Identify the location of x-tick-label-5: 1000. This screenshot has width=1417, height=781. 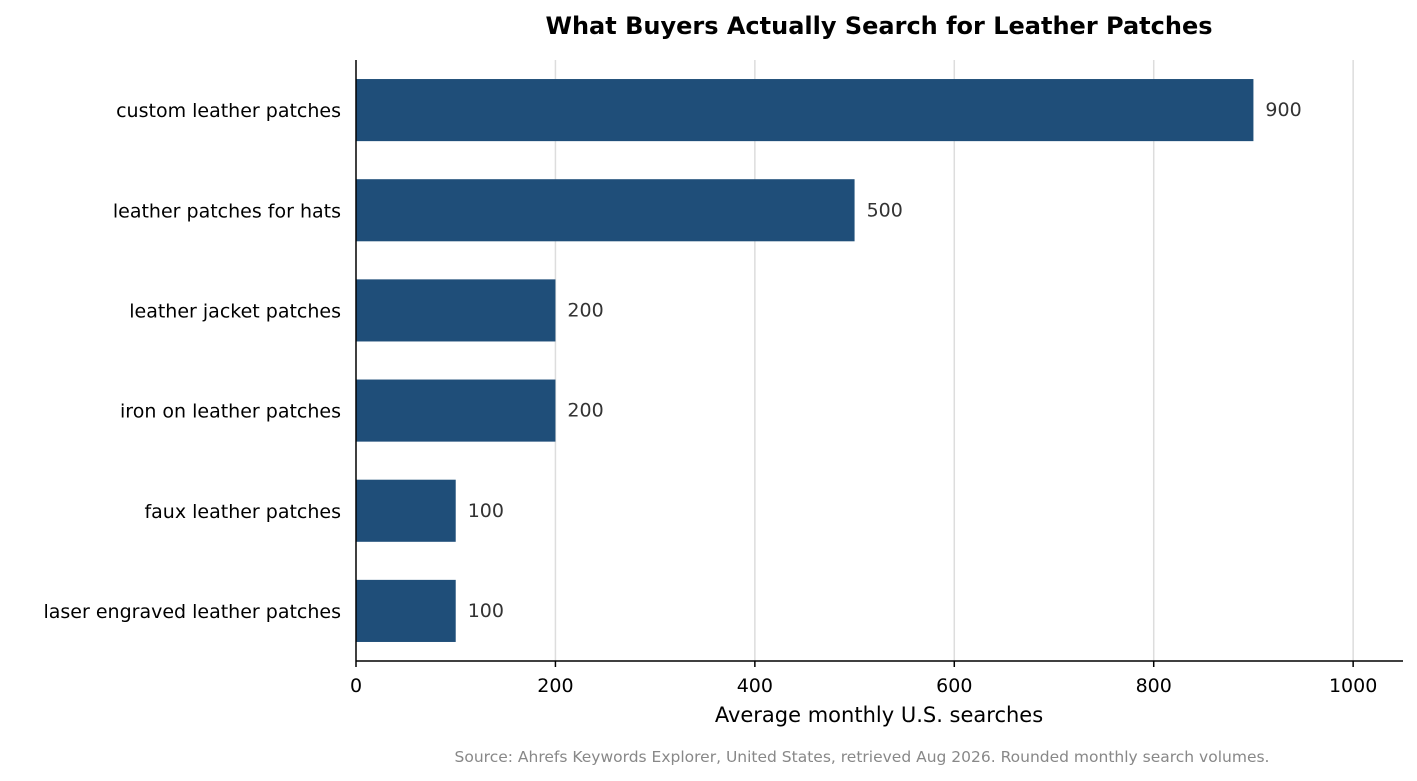
(1353, 686).